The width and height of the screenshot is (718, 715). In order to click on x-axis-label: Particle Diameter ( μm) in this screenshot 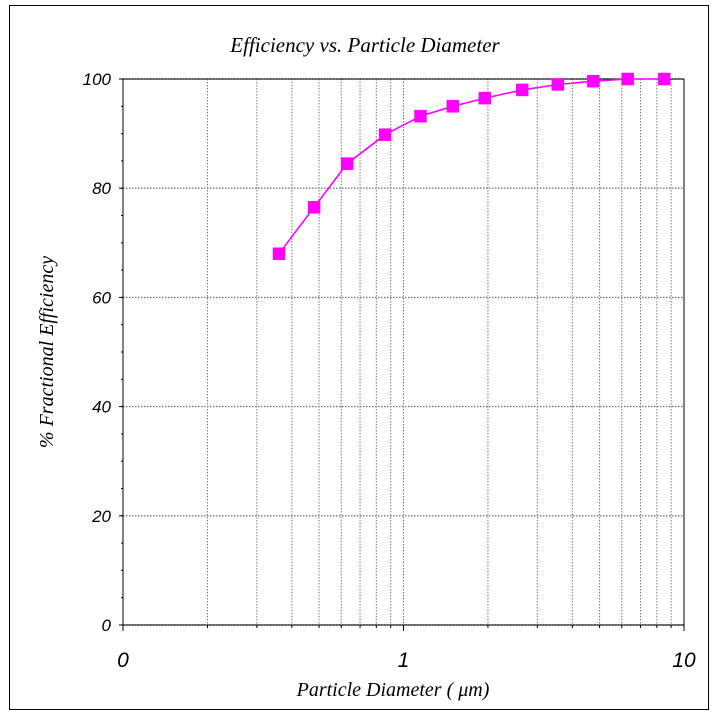, I will do `click(393, 690)`.